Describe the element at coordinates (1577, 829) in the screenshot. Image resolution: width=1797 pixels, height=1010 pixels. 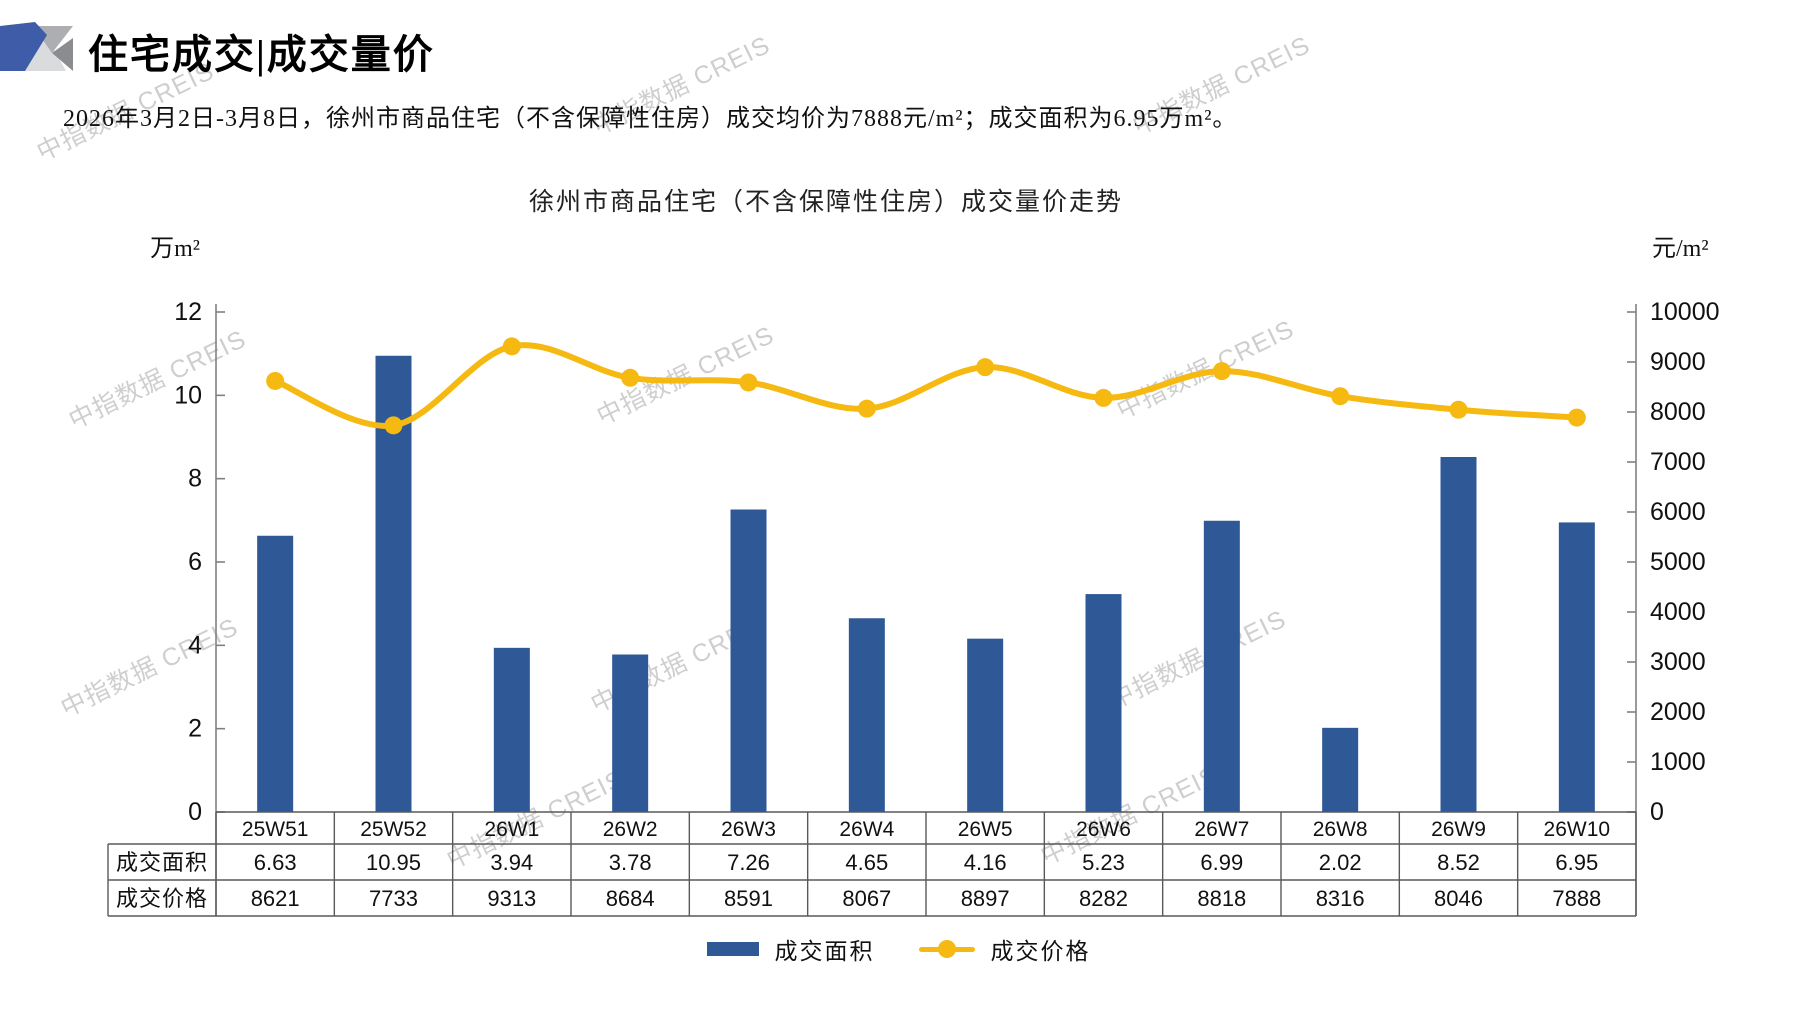
I see `table-week-label: 26W10` at that location.